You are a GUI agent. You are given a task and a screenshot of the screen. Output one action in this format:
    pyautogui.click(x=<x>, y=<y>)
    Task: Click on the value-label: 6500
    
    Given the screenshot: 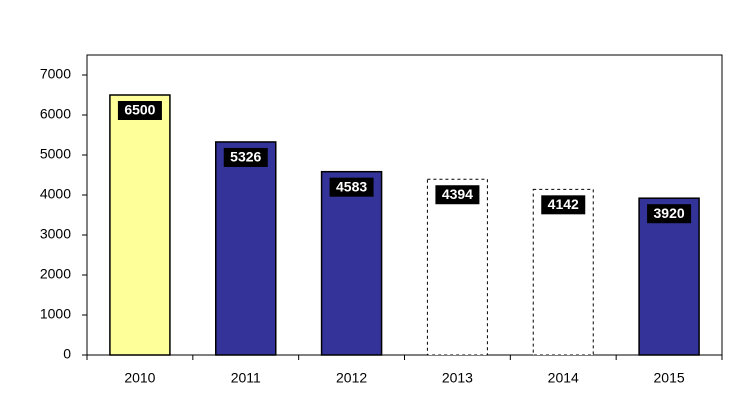 What is the action you would take?
    pyautogui.click(x=139, y=110)
    